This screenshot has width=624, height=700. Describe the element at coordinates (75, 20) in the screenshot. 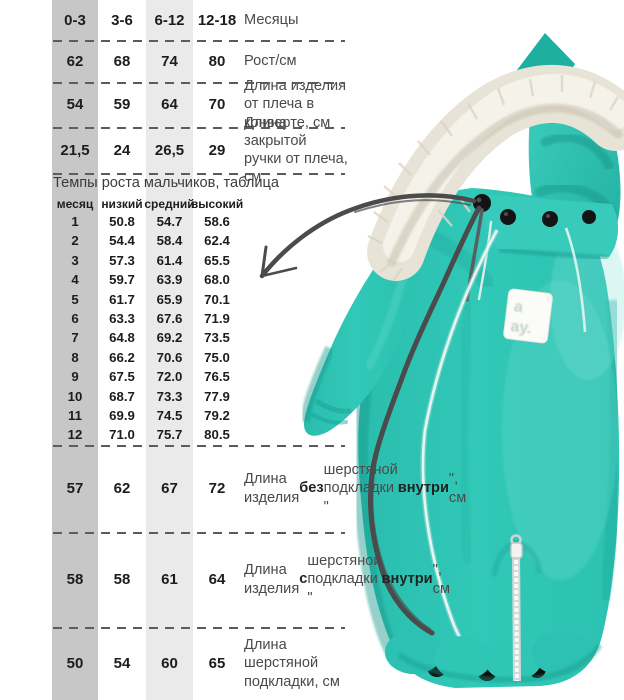

I see `size-cell: 0-3` at that location.